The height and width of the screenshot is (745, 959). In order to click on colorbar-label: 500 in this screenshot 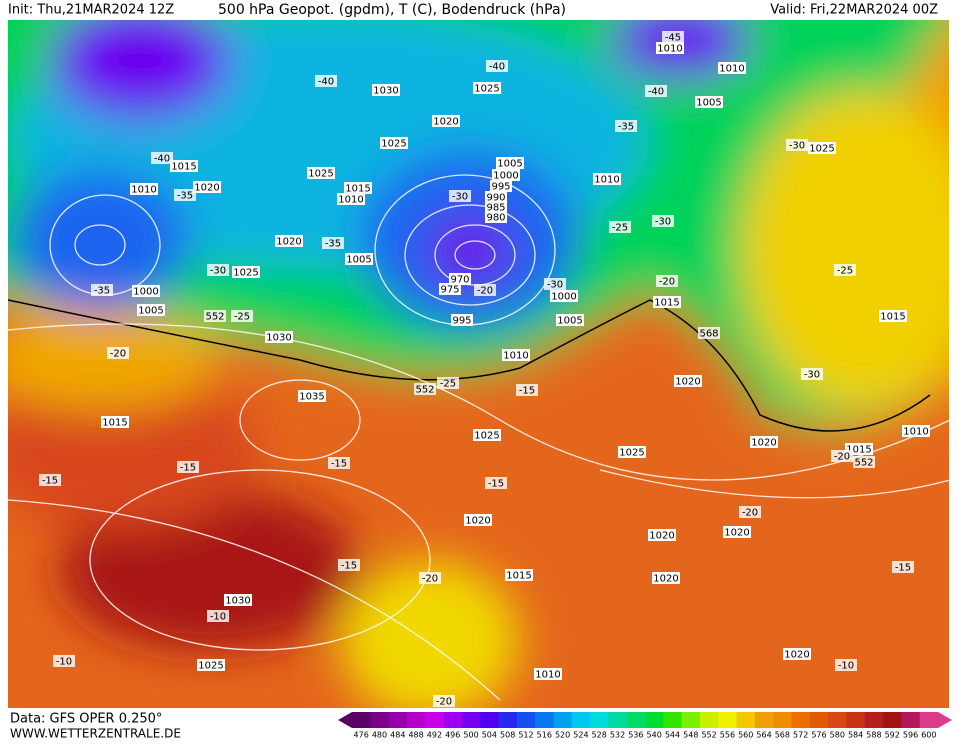, I will do `click(470, 735)`.